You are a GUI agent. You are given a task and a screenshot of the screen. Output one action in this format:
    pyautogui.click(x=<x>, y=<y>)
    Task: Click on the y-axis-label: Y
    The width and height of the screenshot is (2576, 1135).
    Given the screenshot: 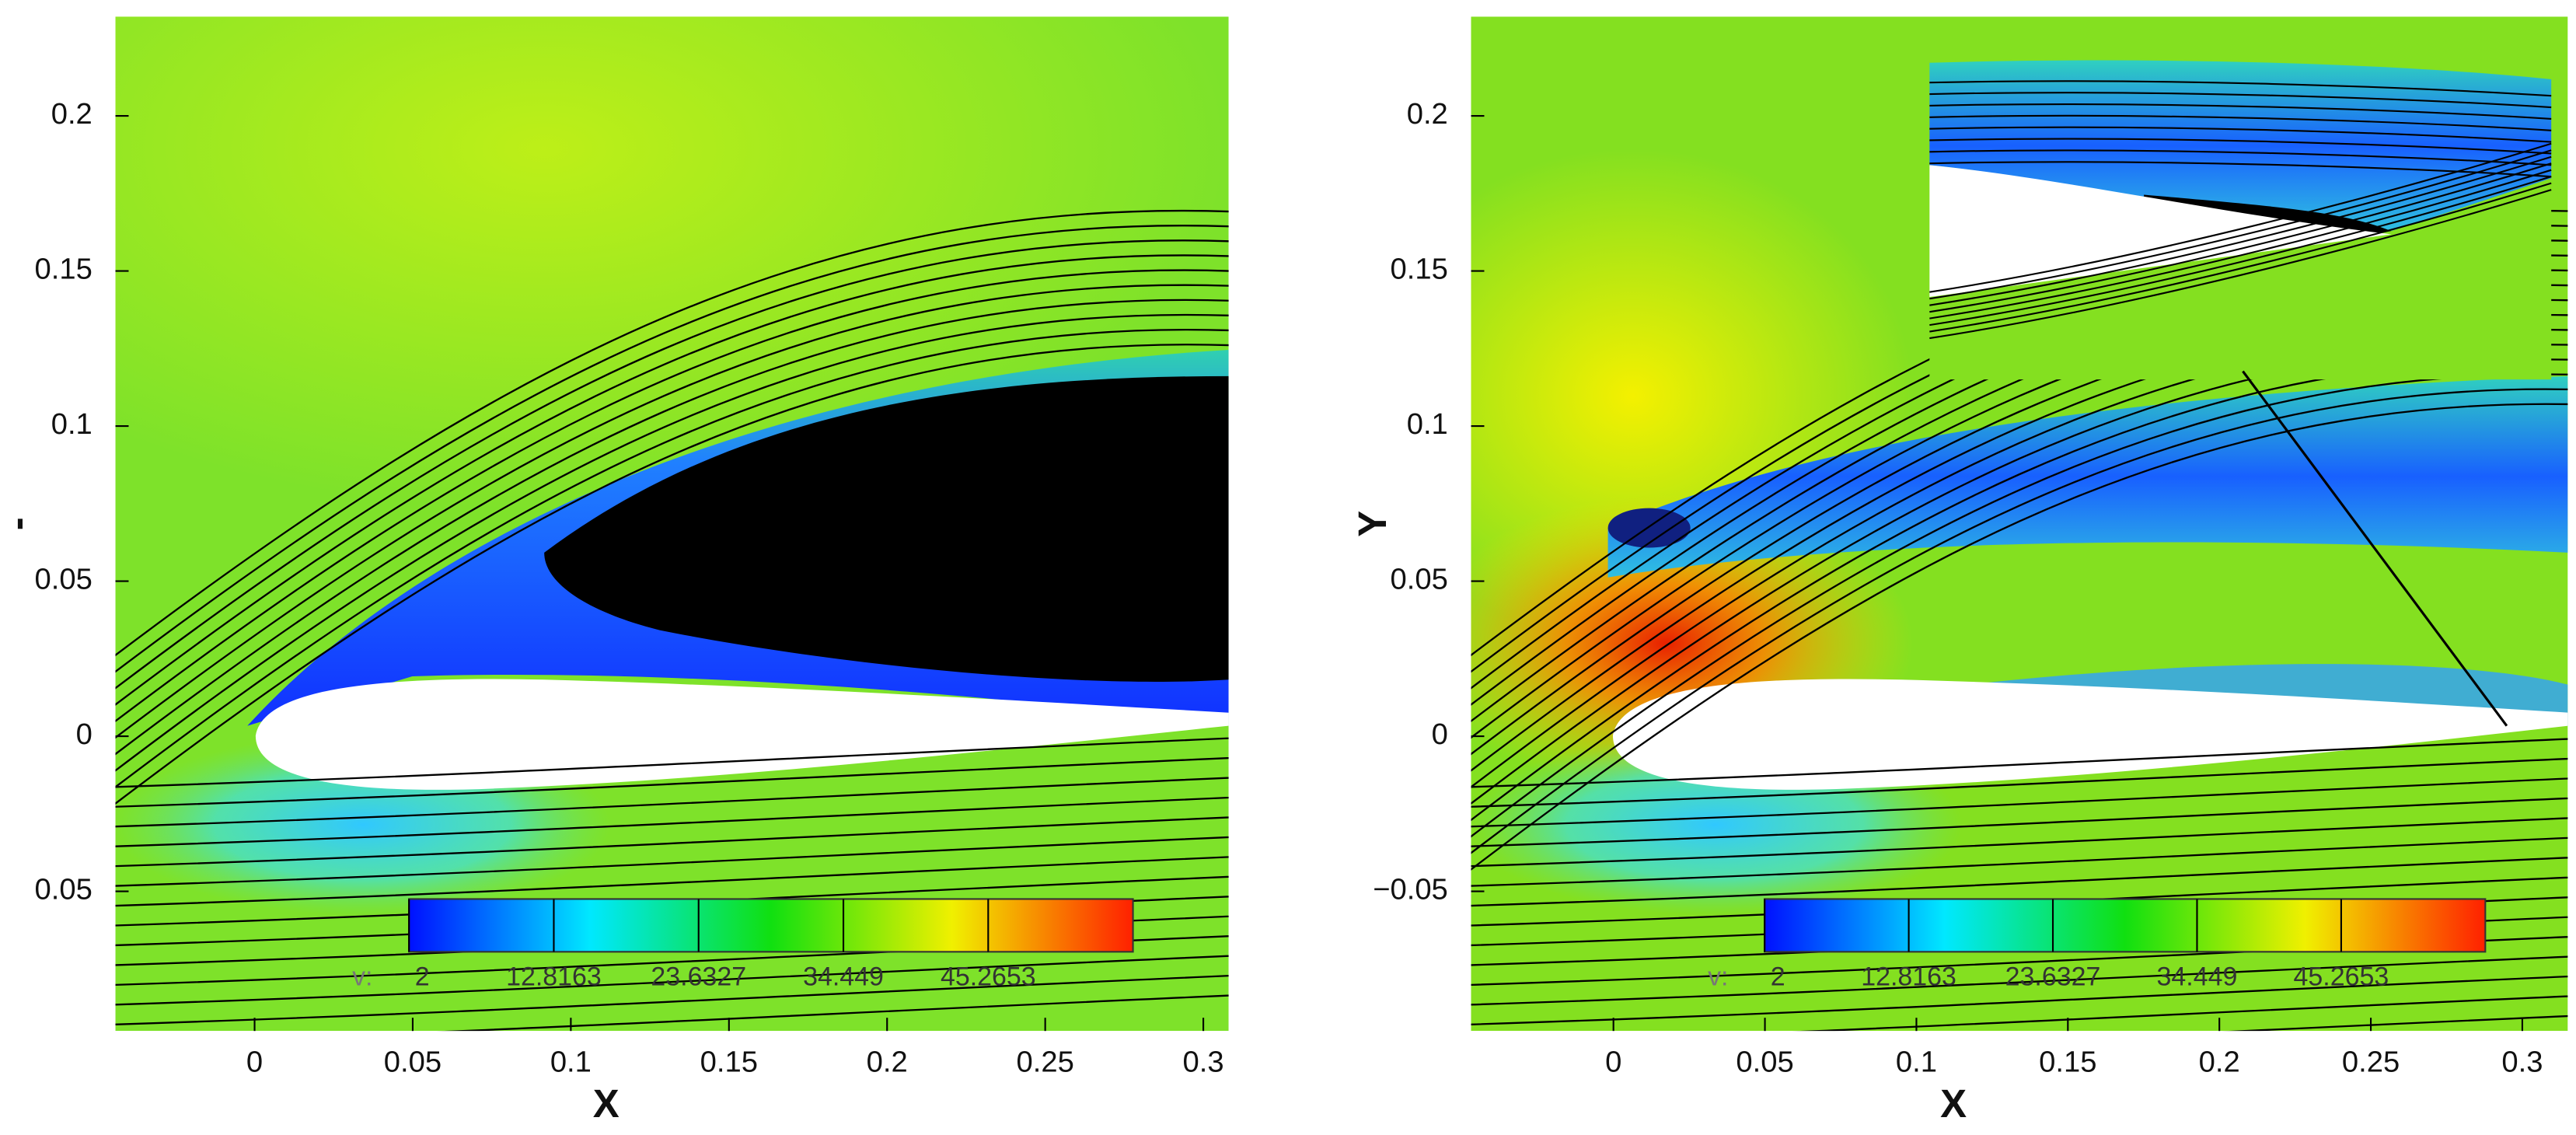 What is the action you would take?
    pyautogui.click(x=1372, y=524)
    